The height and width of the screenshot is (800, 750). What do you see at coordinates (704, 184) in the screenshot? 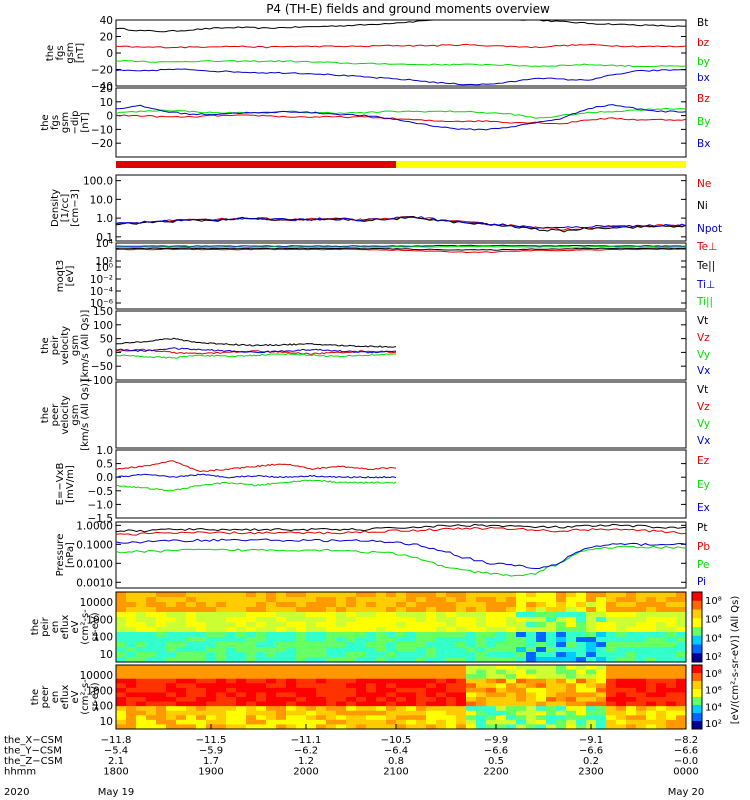
I see `legend-Ne: Ne` at bounding box center [704, 184].